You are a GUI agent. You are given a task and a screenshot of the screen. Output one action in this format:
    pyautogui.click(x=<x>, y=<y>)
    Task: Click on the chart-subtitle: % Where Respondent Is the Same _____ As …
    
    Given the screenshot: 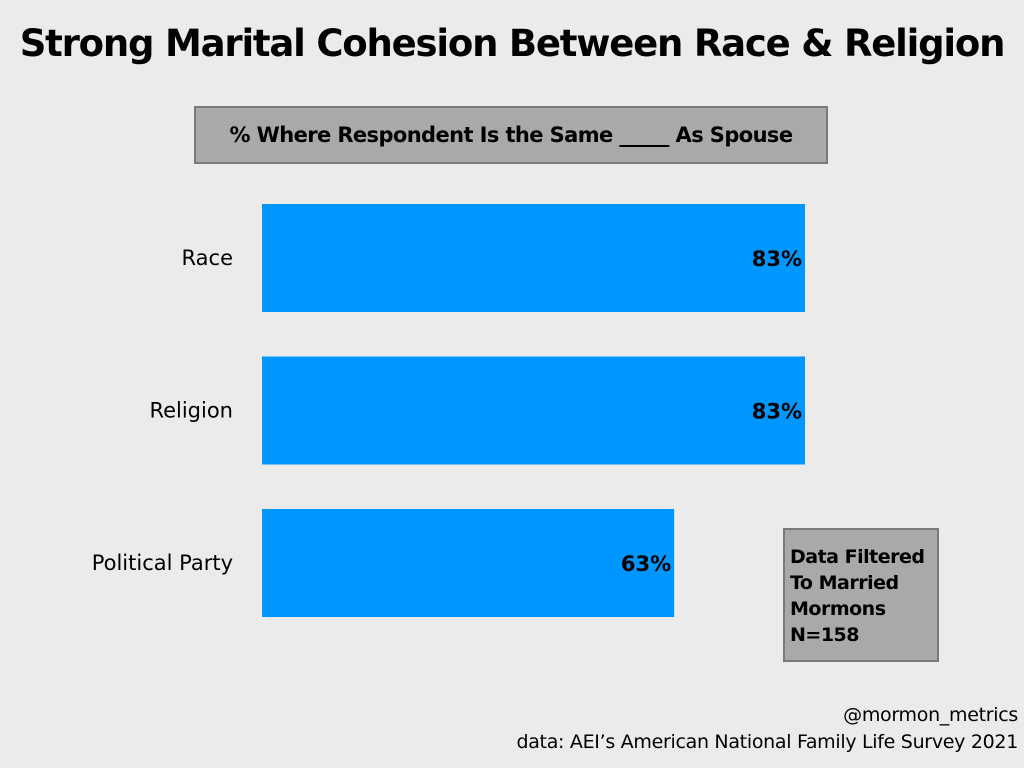 What is the action you would take?
    pyautogui.click(x=511, y=135)
    